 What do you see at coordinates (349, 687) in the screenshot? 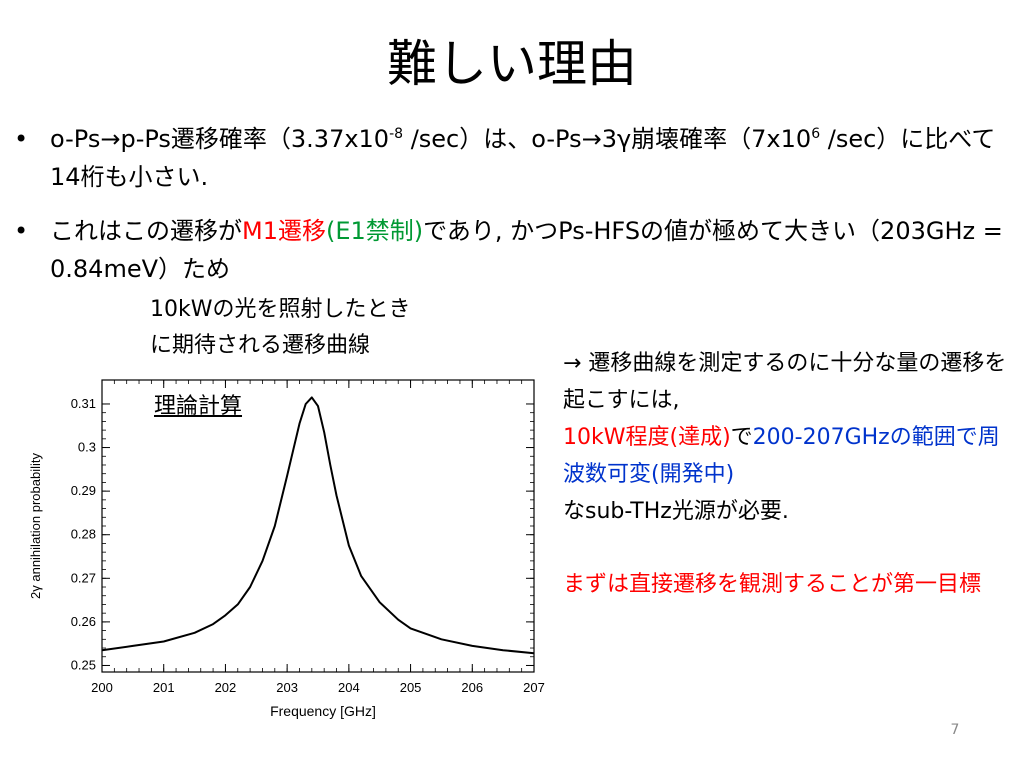
I see `x-tick-label: 204` at bounding box center [349, 687].